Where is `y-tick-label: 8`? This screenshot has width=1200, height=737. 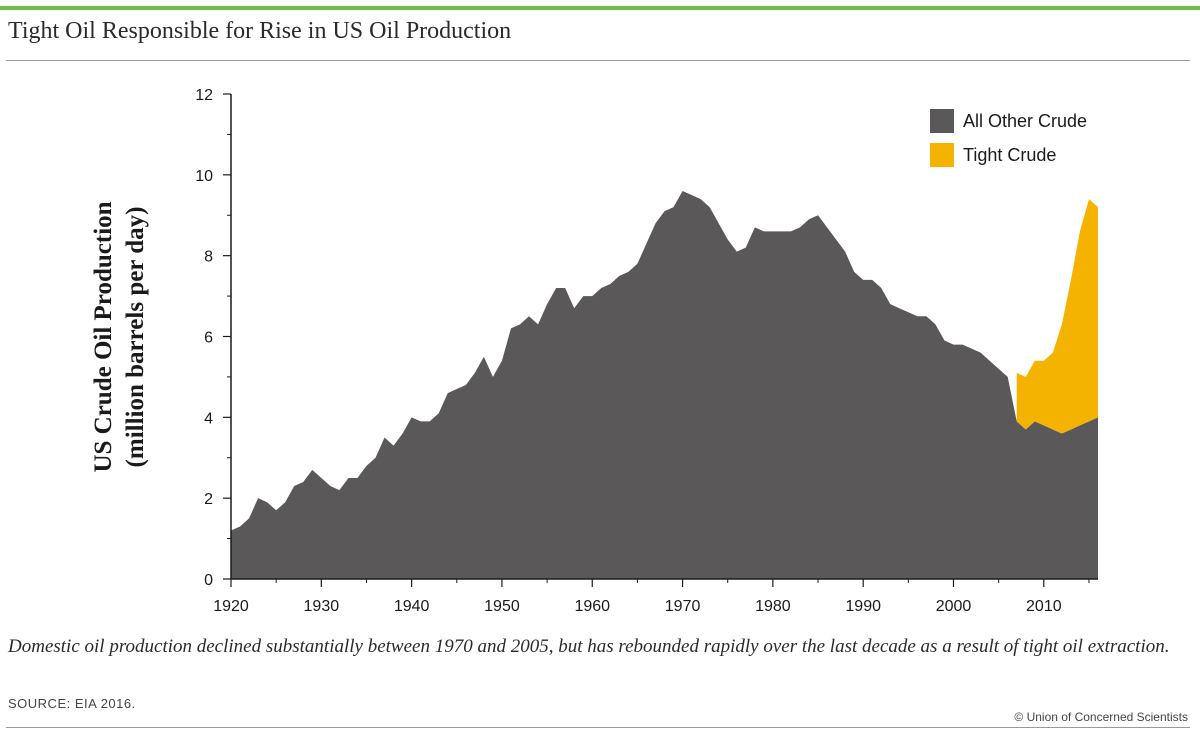
y-tick-label: 8 is located at coordinates (208, 257).